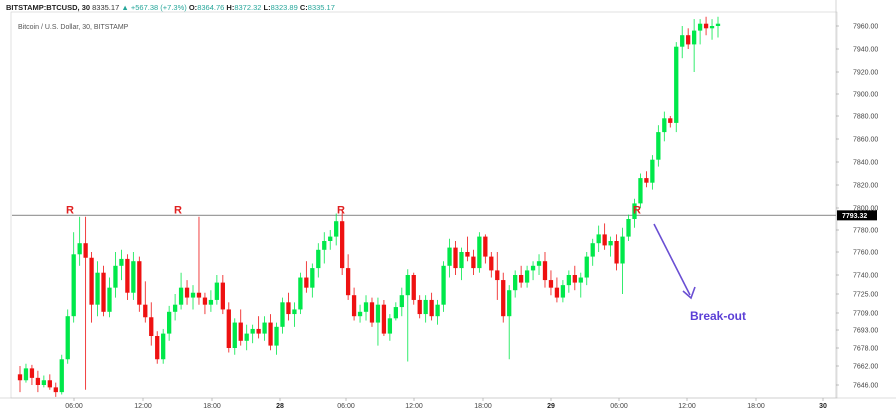  Describe the element at coordinates (865, 27) in the screenshot. I see `y-tick-label: 7960.00` at that location.